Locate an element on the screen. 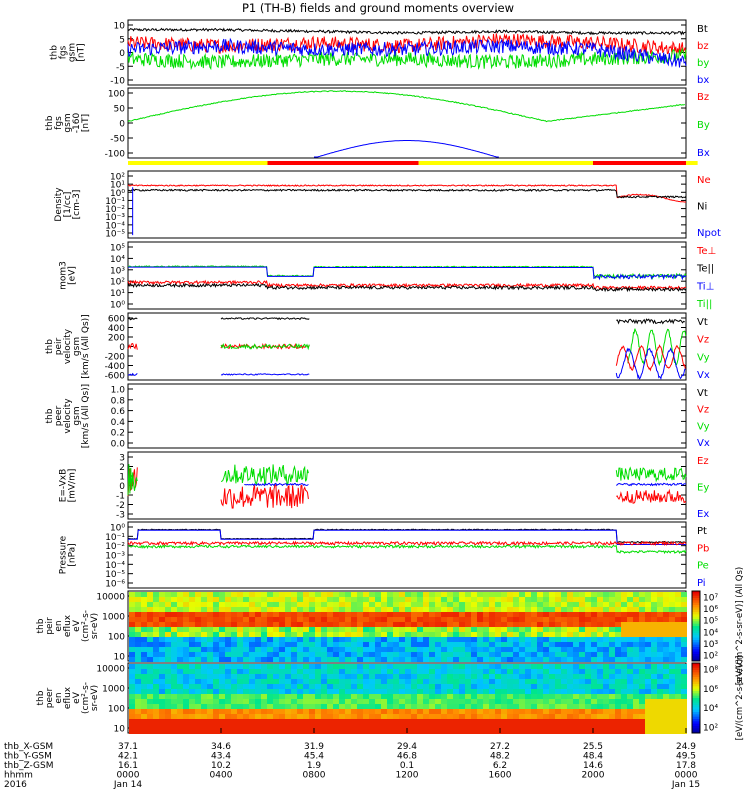 The width and height of the screenshot is (750, 800). colorbar-cell is located at coordinates (696, 604).